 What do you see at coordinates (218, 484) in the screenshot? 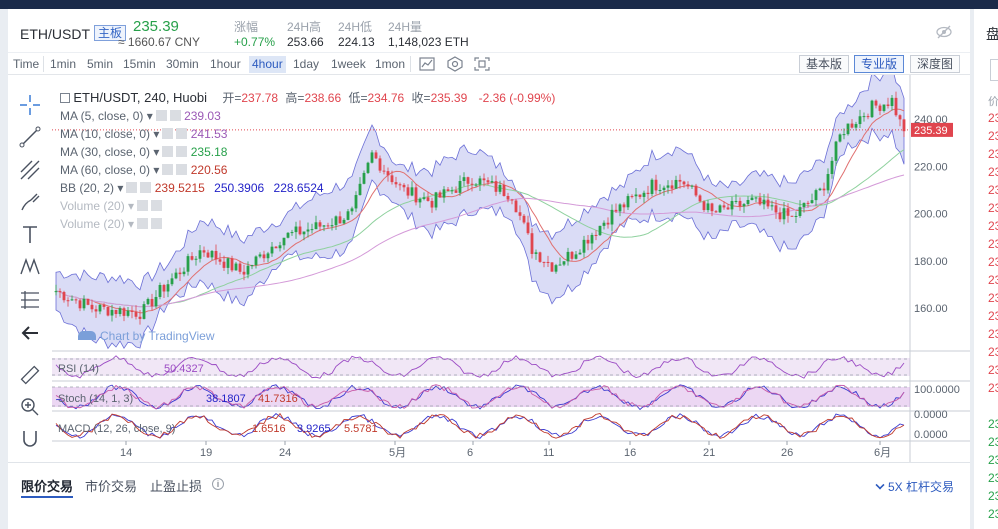
I see `info-icon: i` at bounding box center [218, 484].